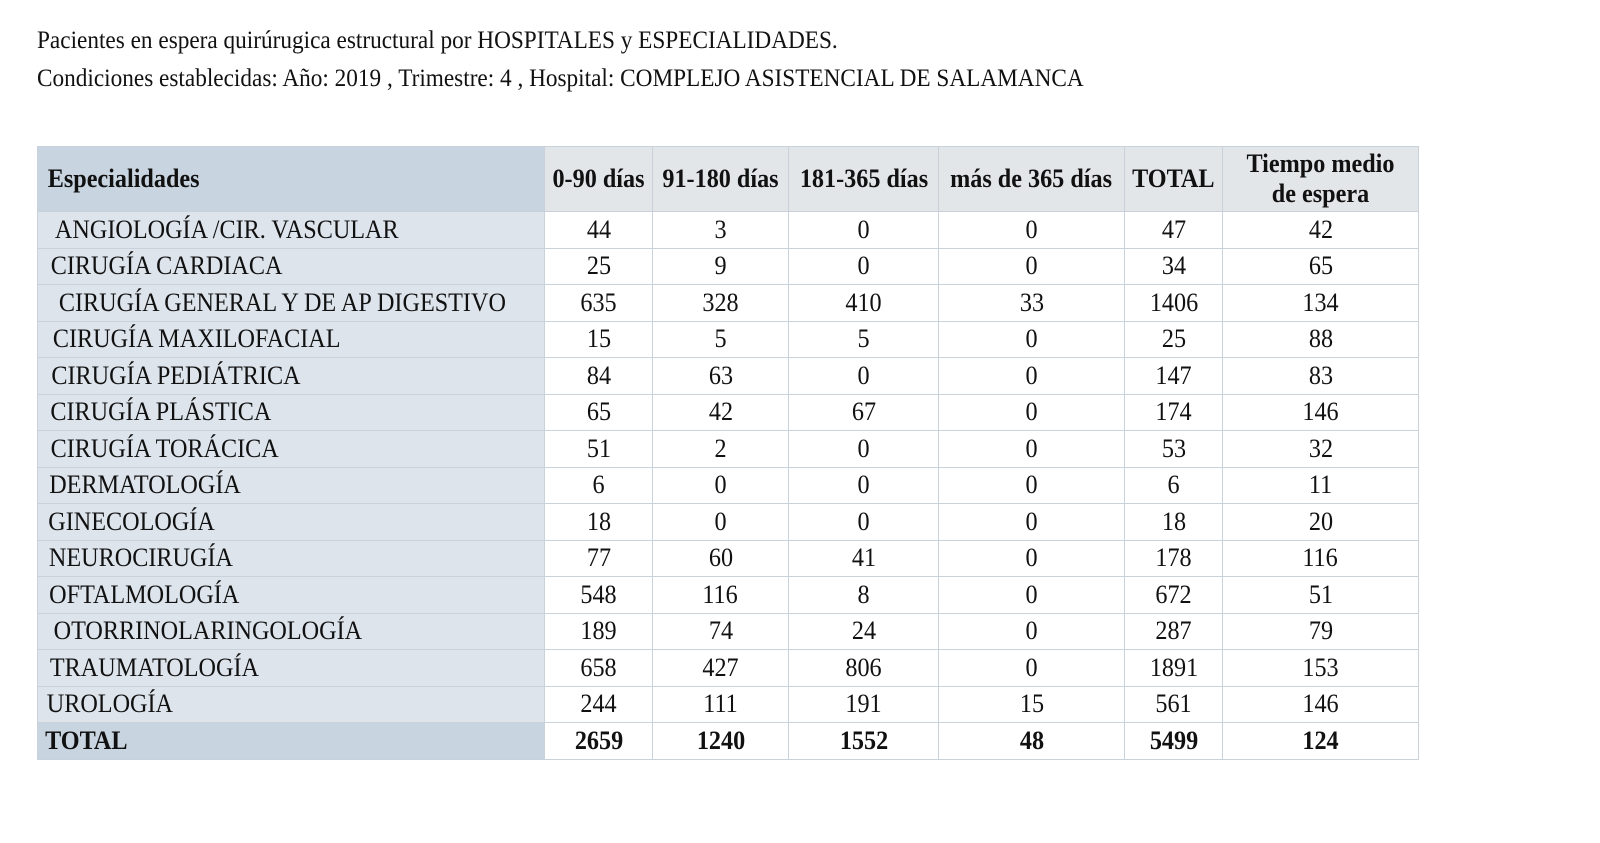 This screenshot has width=1600, height=843. I want to click on value-cell: 32, so click(1320, 449).